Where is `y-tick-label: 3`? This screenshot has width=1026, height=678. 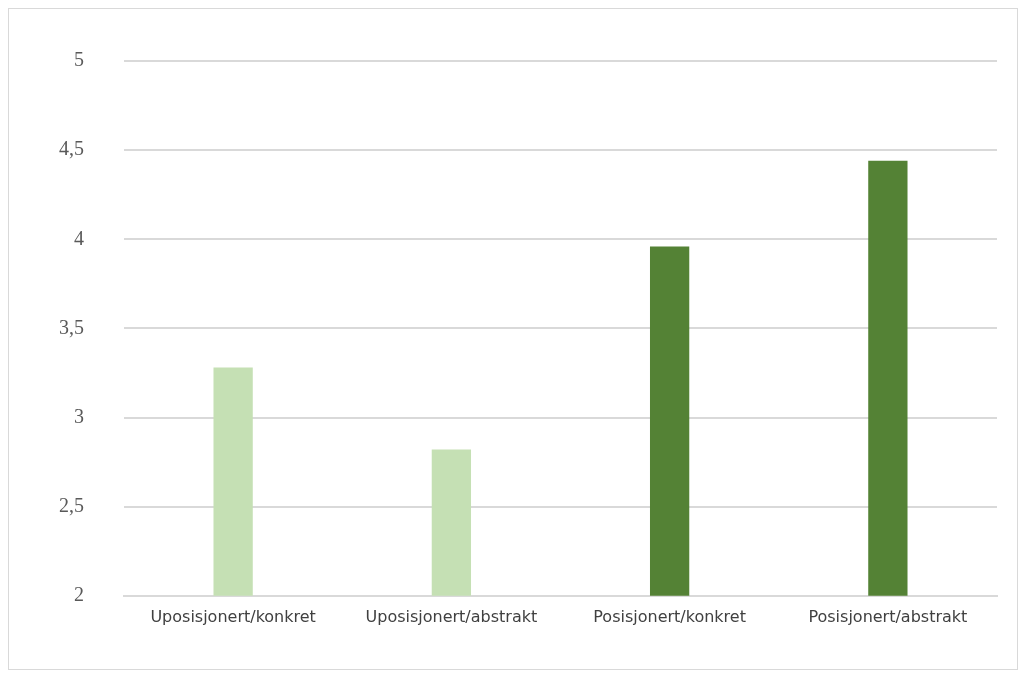 y-tick-label: 3 is located at coordinates (79, 415).